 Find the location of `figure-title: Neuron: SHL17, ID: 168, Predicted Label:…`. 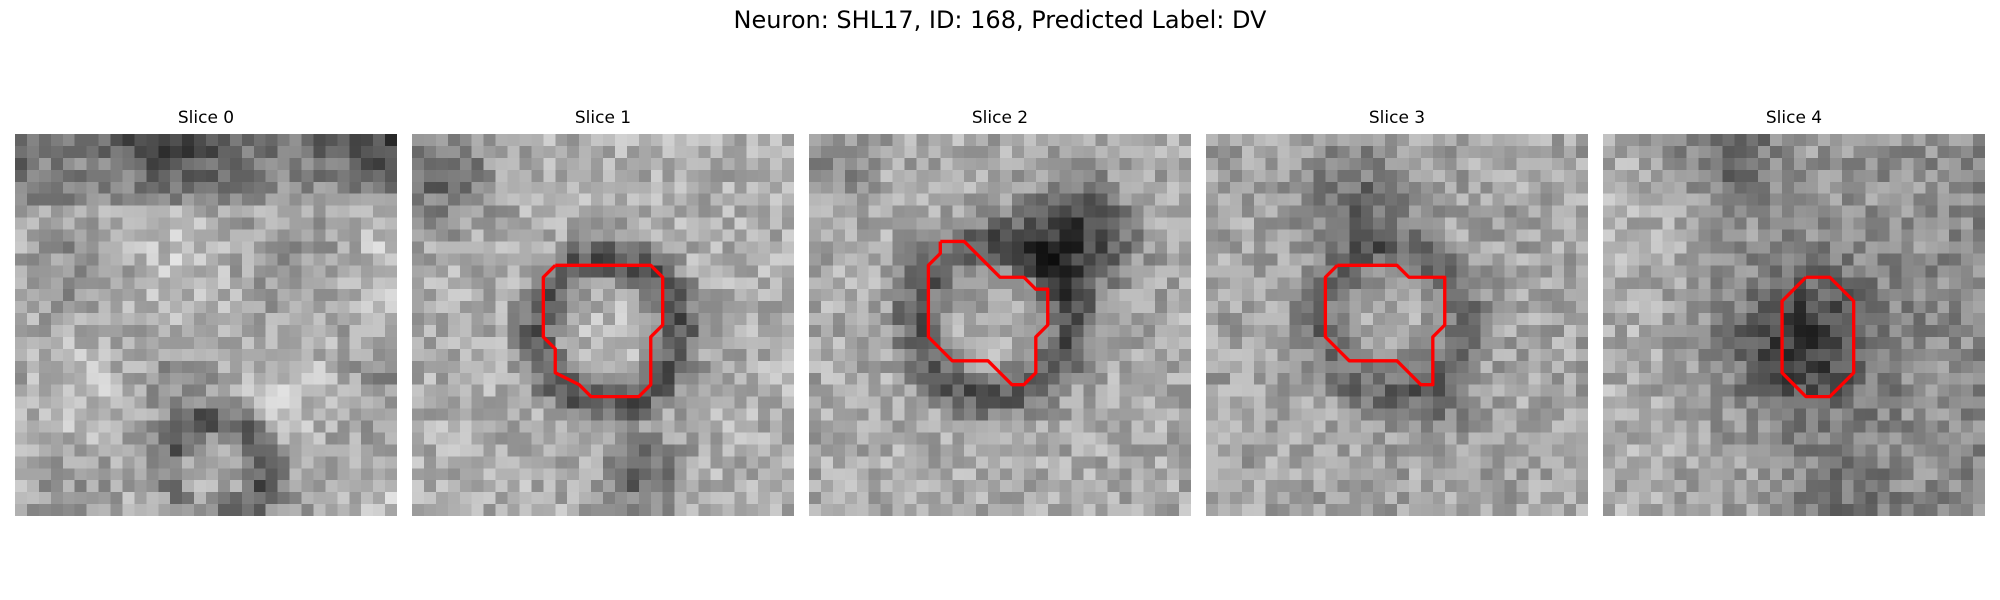

figure-title: Neuron: SHL17, ID: 168, Predicted Label:… is located at coordinates (1000, 20).